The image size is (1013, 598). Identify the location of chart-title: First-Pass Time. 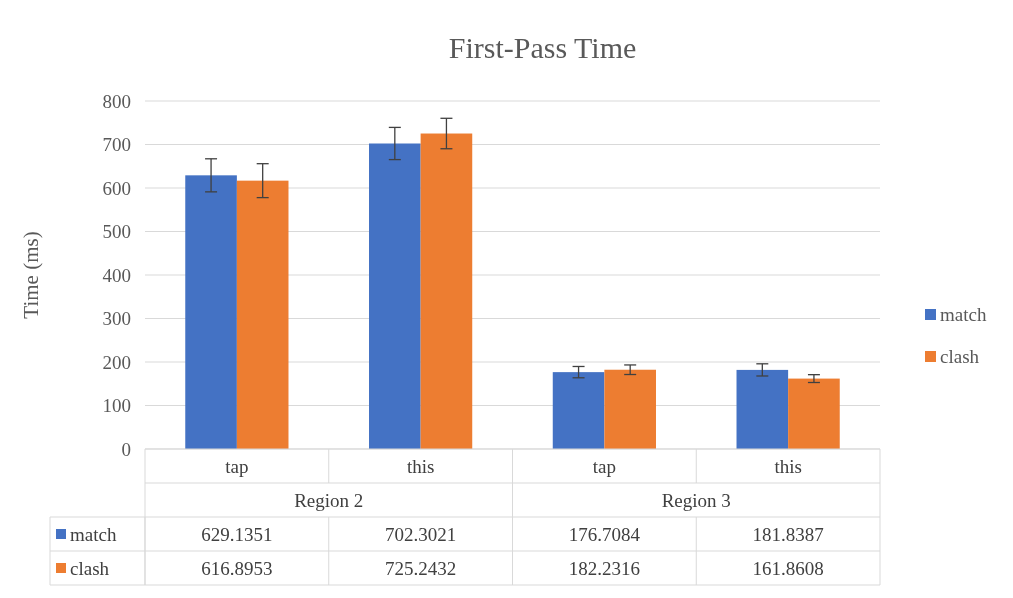
(542, 47).